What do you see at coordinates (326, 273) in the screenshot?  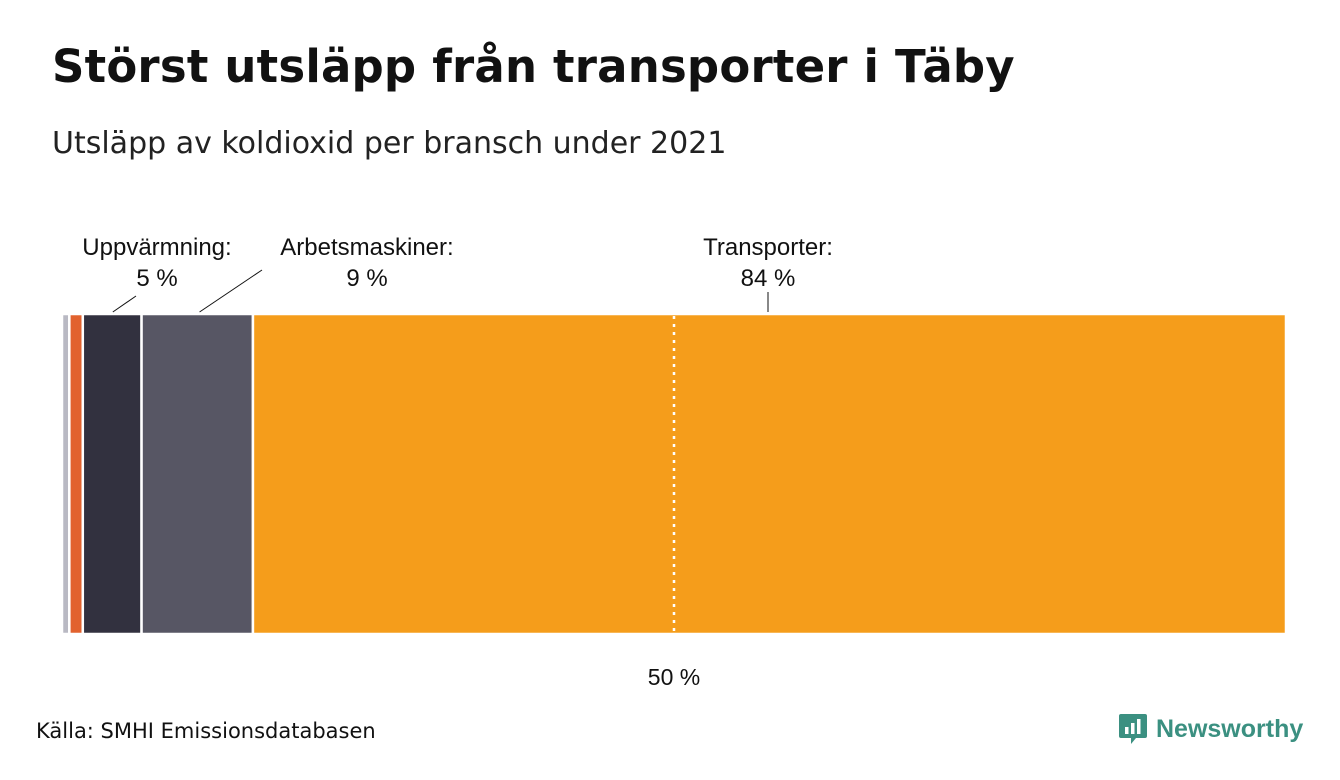 I see `annotation-2: Arbetsmaskiner: 9 %` at bounding box center [326, 273].